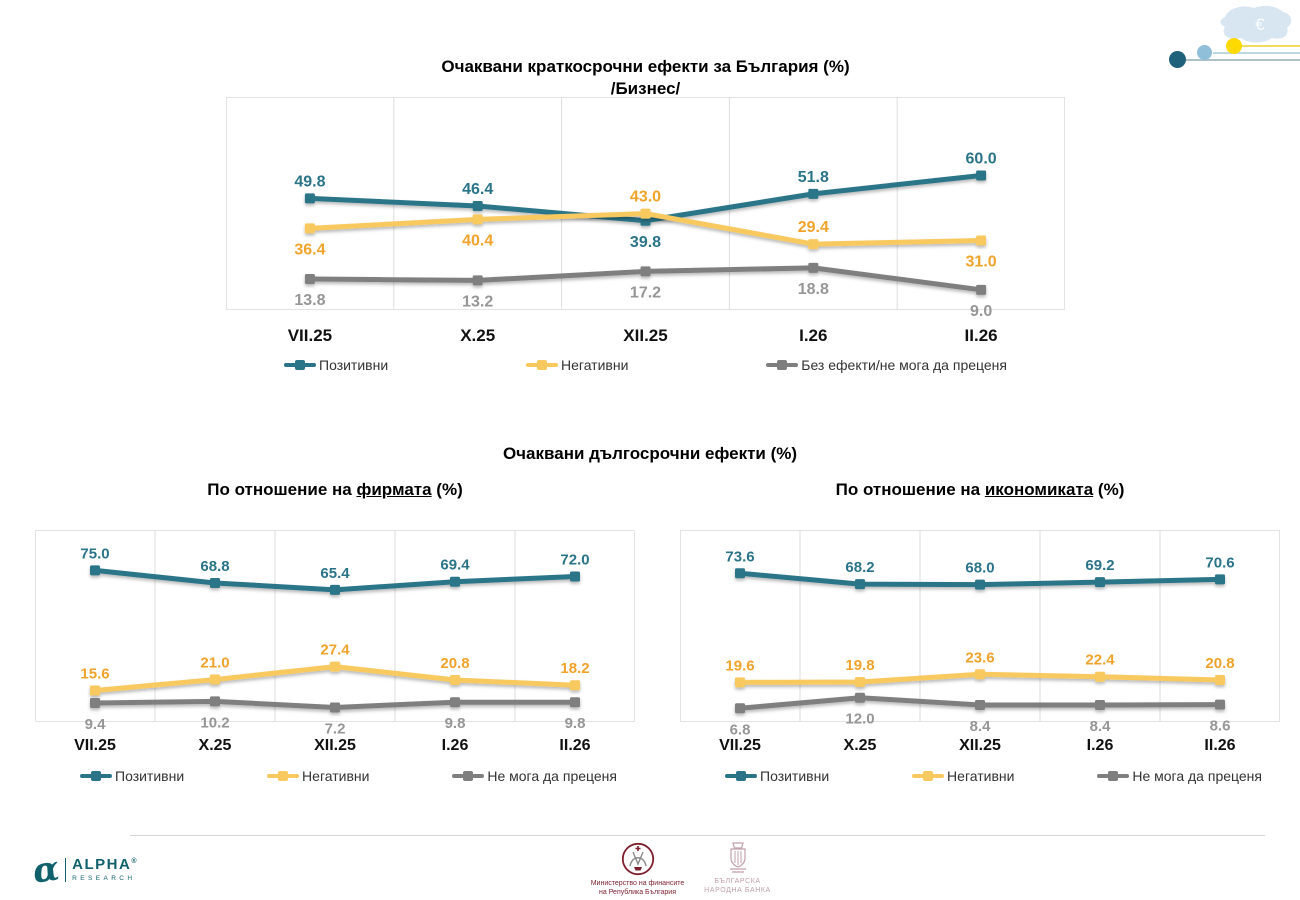 The image size is (1300, 900). What do you see at coordinates (1220, 726) in the screenshot?
I see `point-label: 8.6` at bounding box center [1220, 726].